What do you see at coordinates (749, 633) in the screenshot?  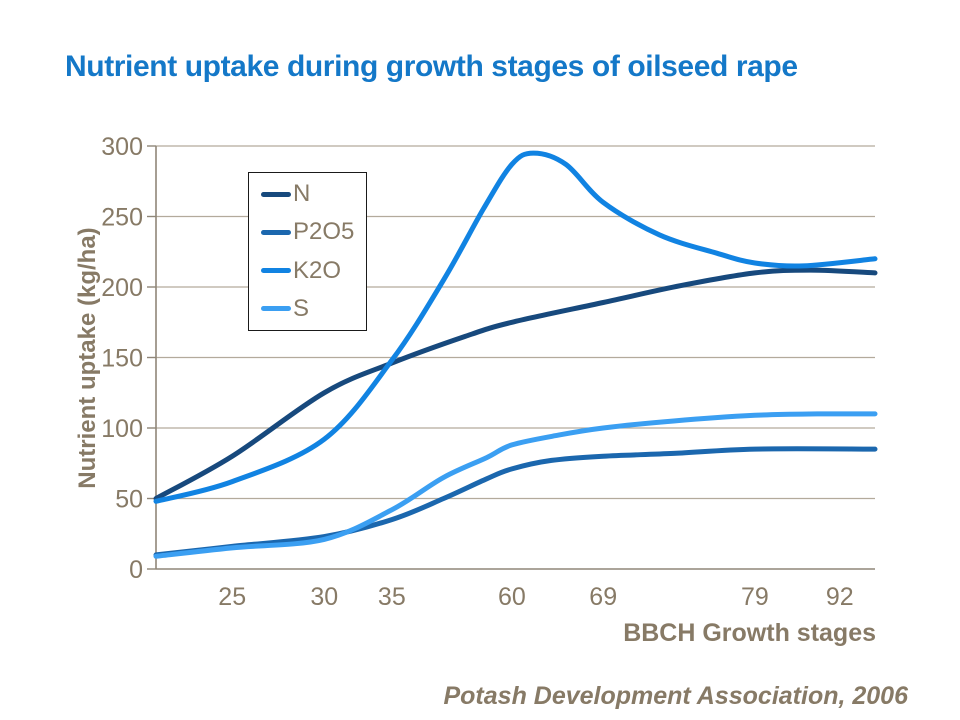 I see `x-axis-title: BBCH Growth stages` at bounding box center [749, 633].